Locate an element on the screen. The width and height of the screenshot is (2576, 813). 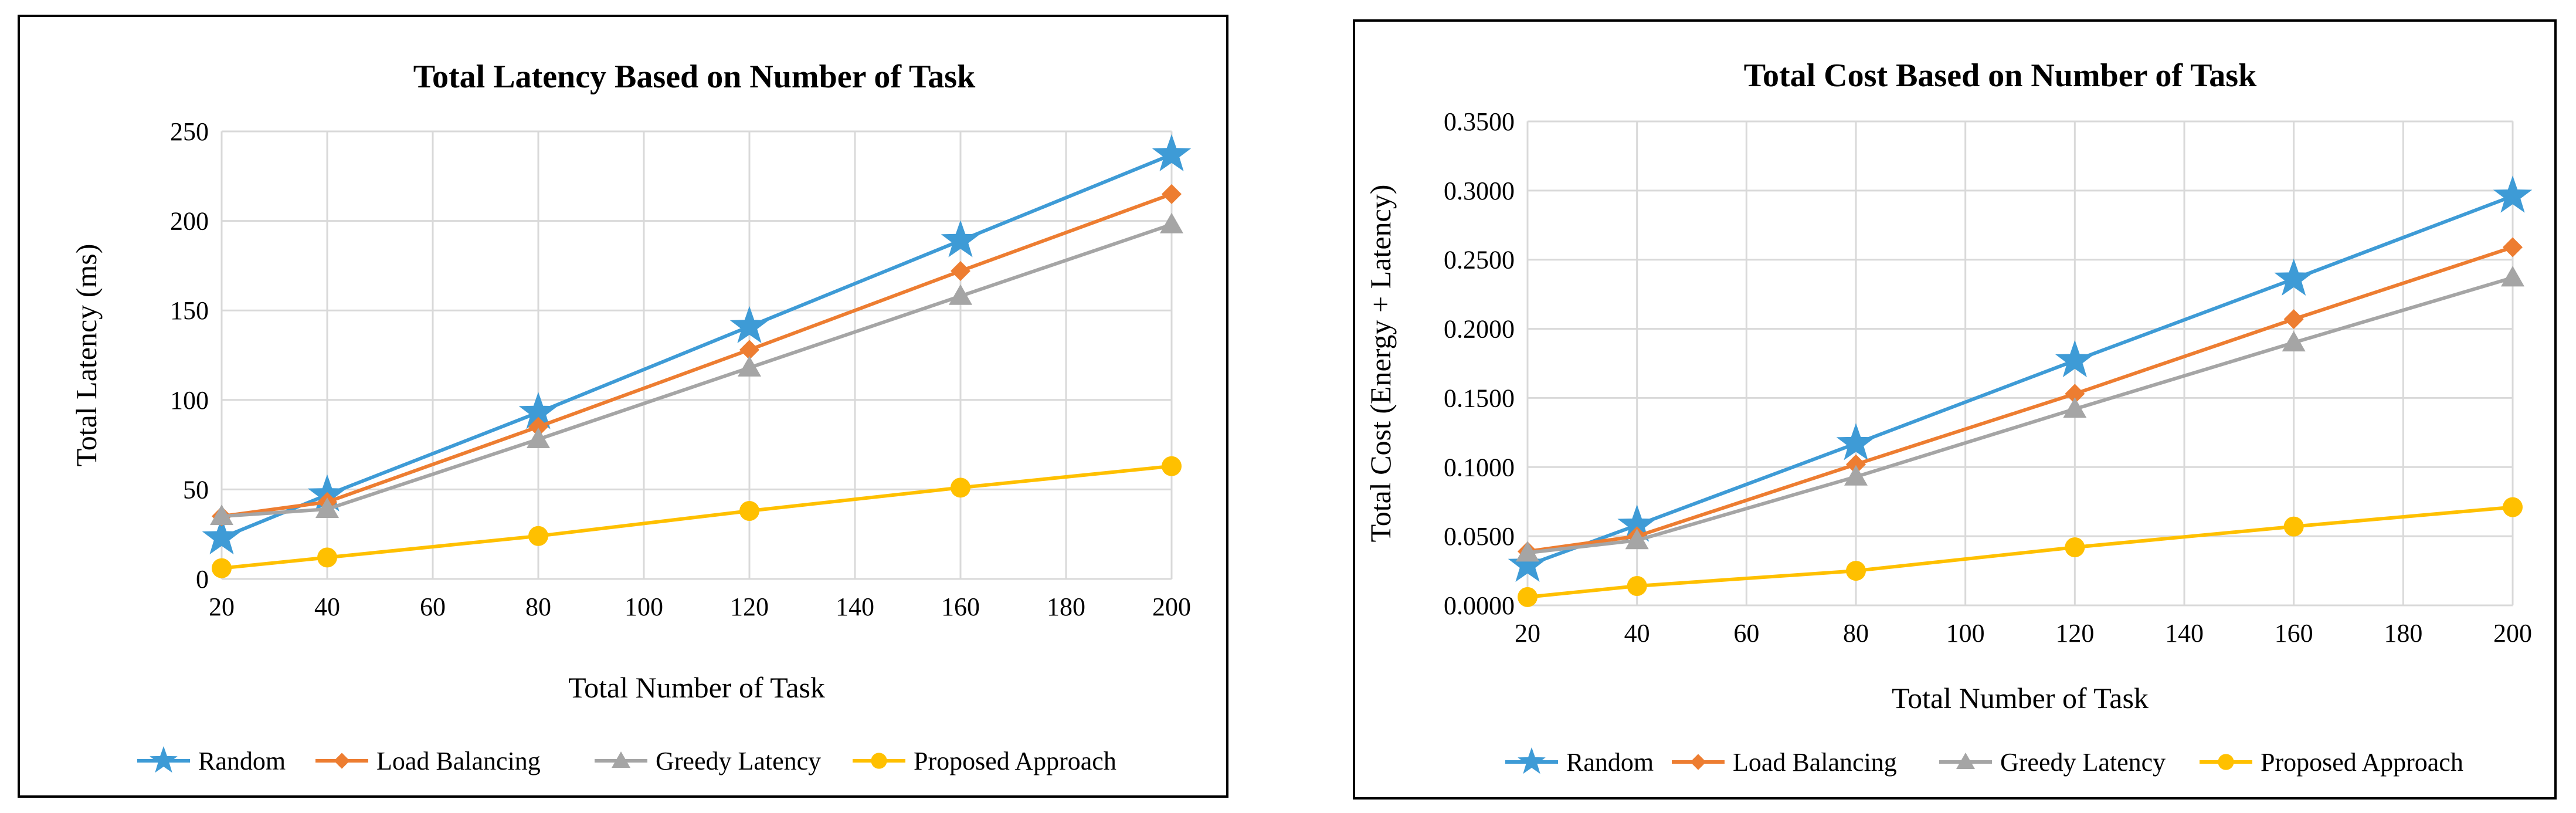
y-tick-label: 100 is located at coordinates (189, 400).